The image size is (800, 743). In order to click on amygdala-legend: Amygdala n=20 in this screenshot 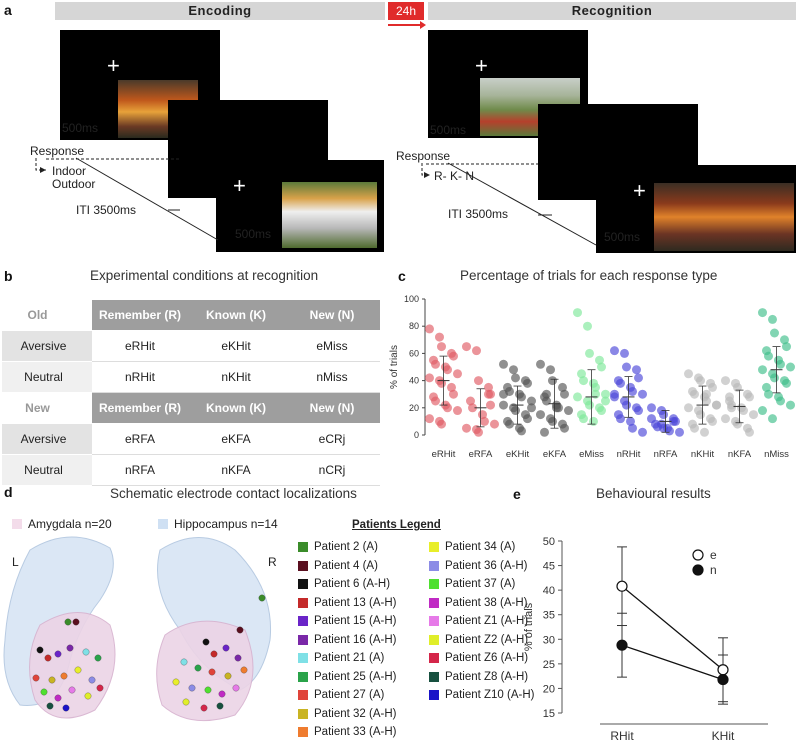, I will do `click(62, 524)`.